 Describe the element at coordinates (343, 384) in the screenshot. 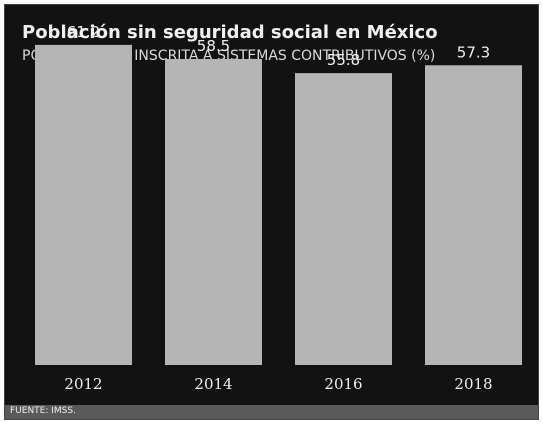

I see `x-tick-2016: 2016` at that location.